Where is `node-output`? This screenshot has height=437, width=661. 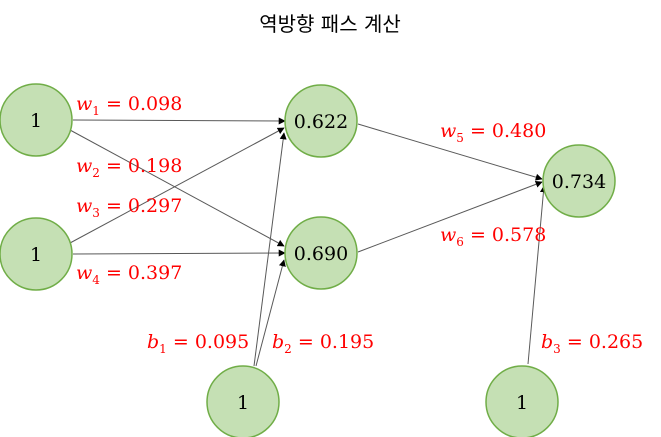
node-output is located at coordinates (579, 181).